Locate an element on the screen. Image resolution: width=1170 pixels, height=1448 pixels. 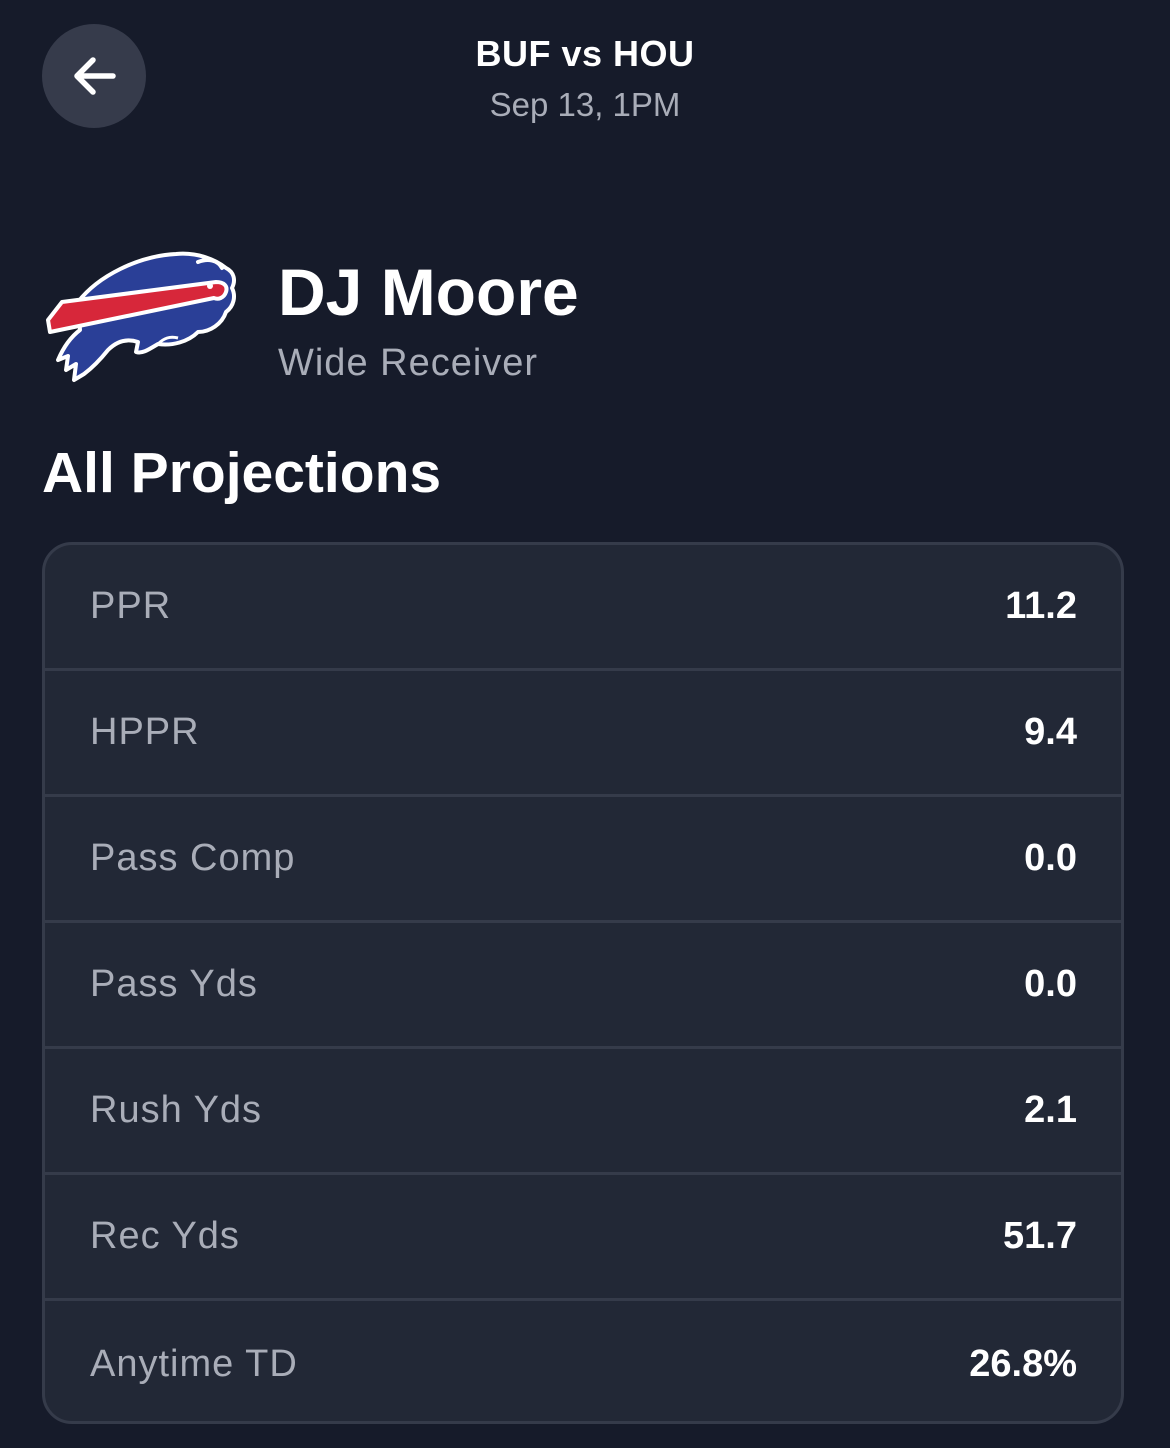
projection-row-rec-yds: Rec Yds 51.7 is located at coordinates (583, 1238).